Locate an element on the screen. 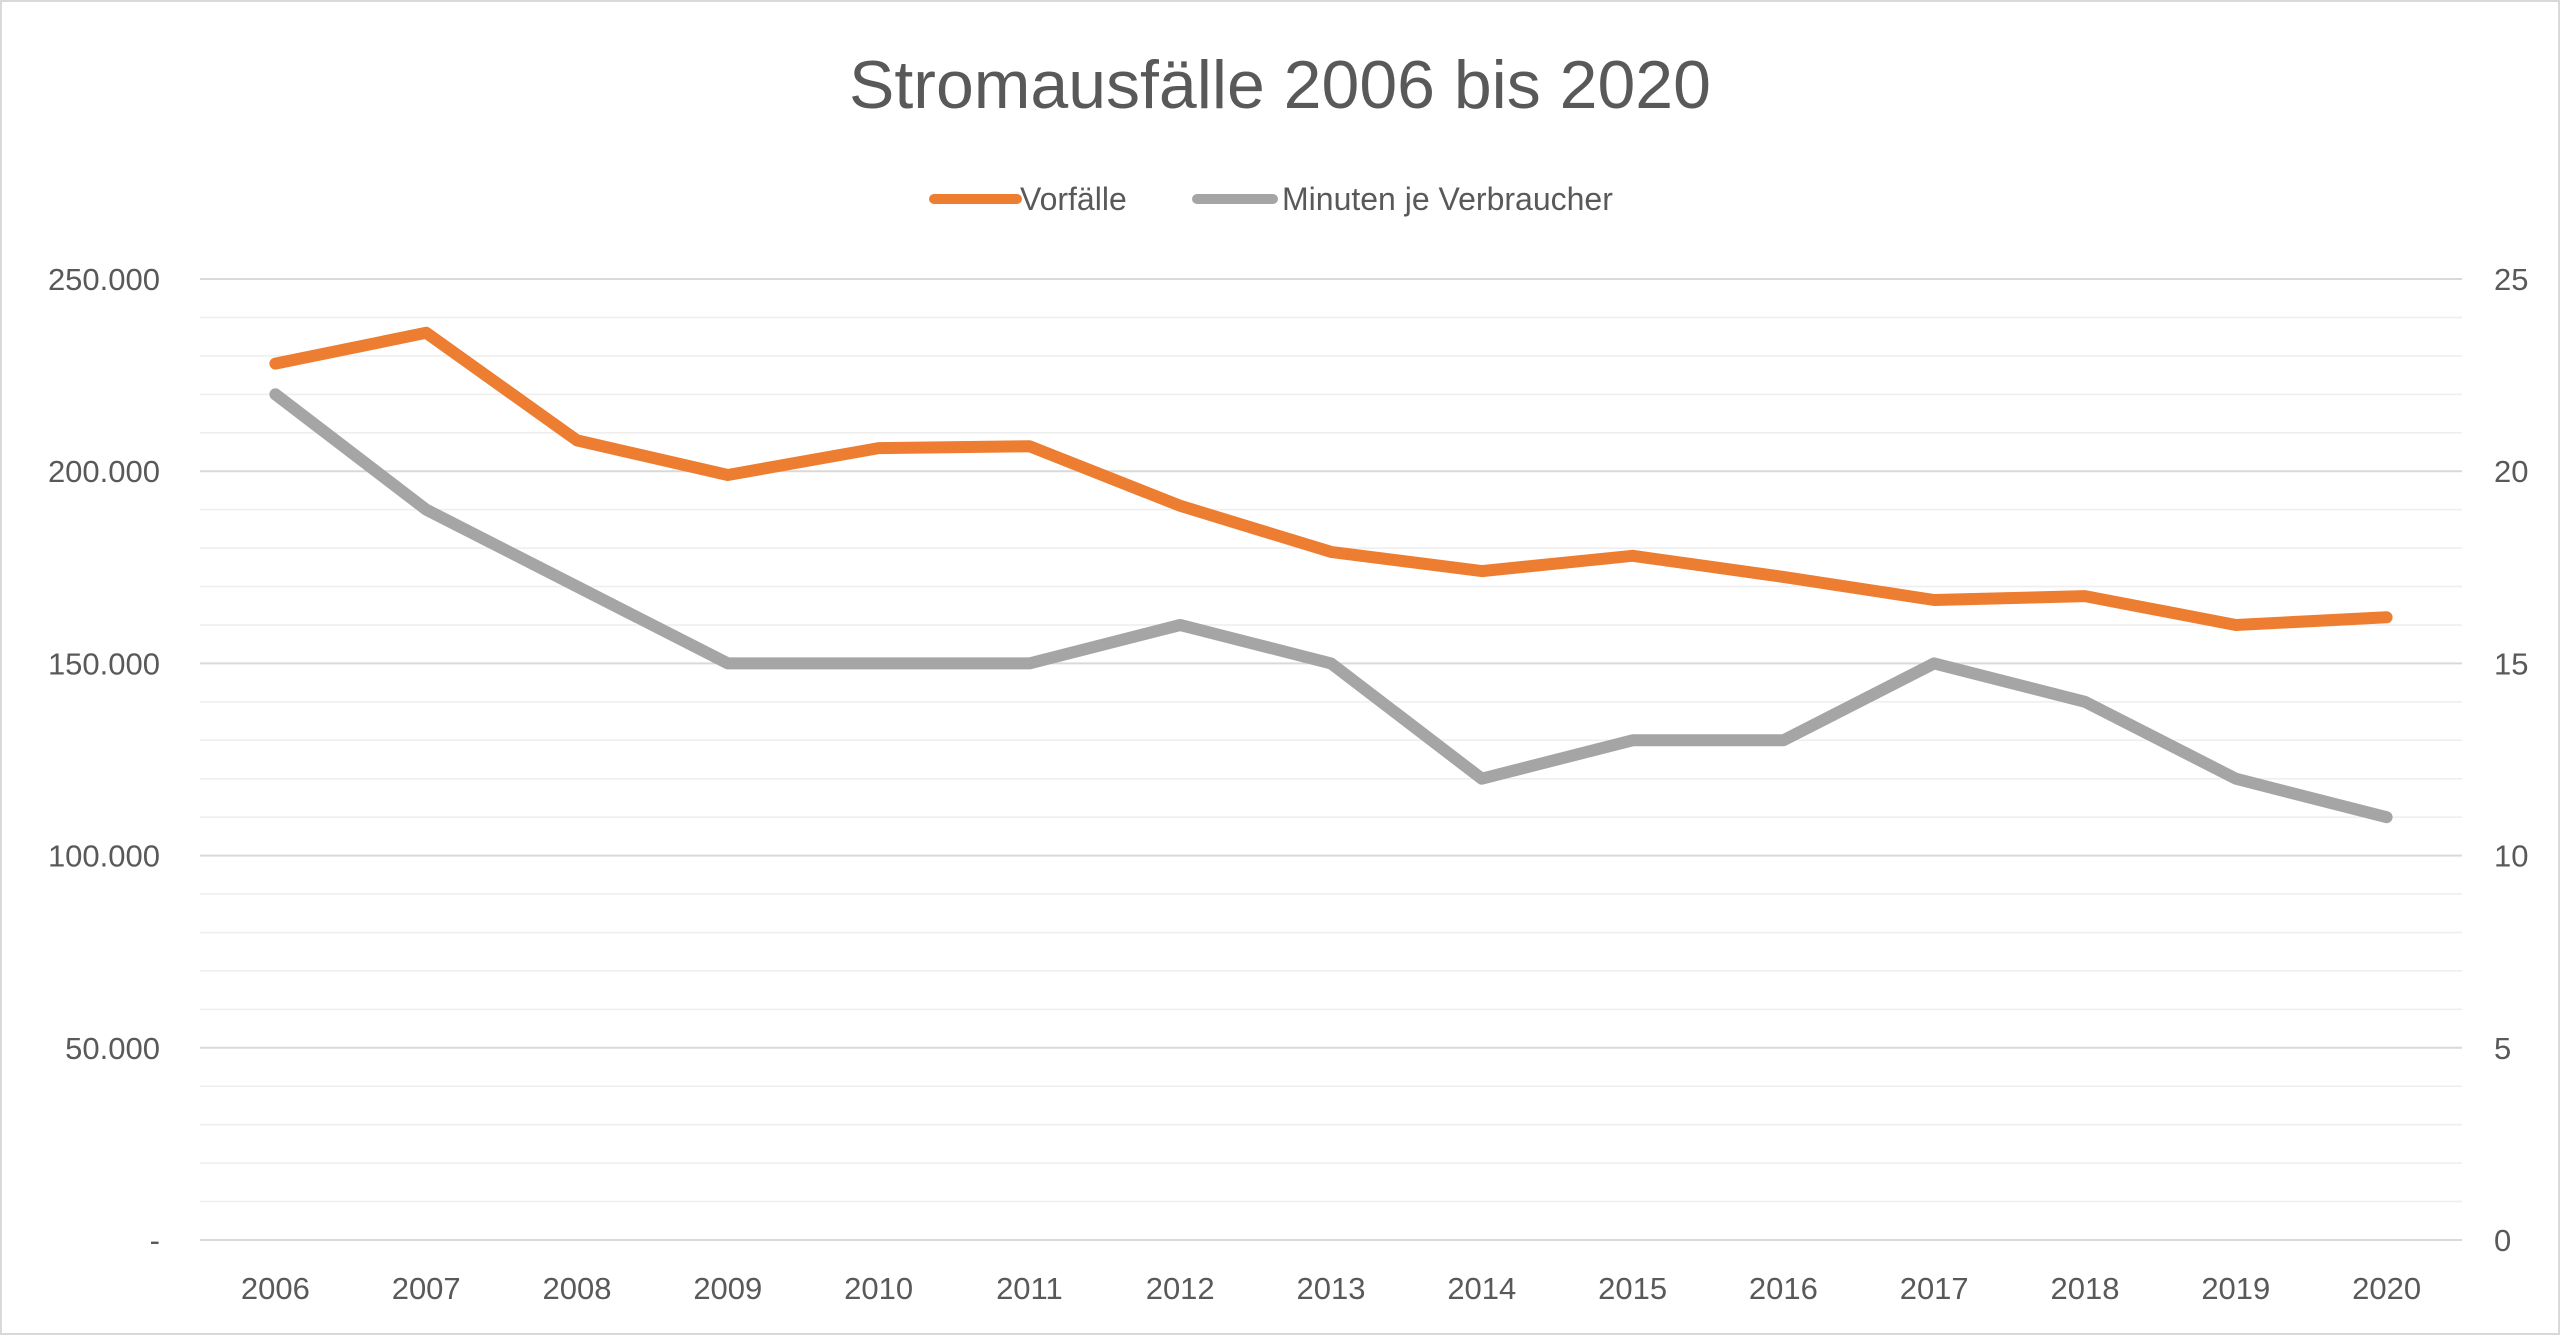  x-tick-label: 2016 is located at coordinates (1783, 1288).